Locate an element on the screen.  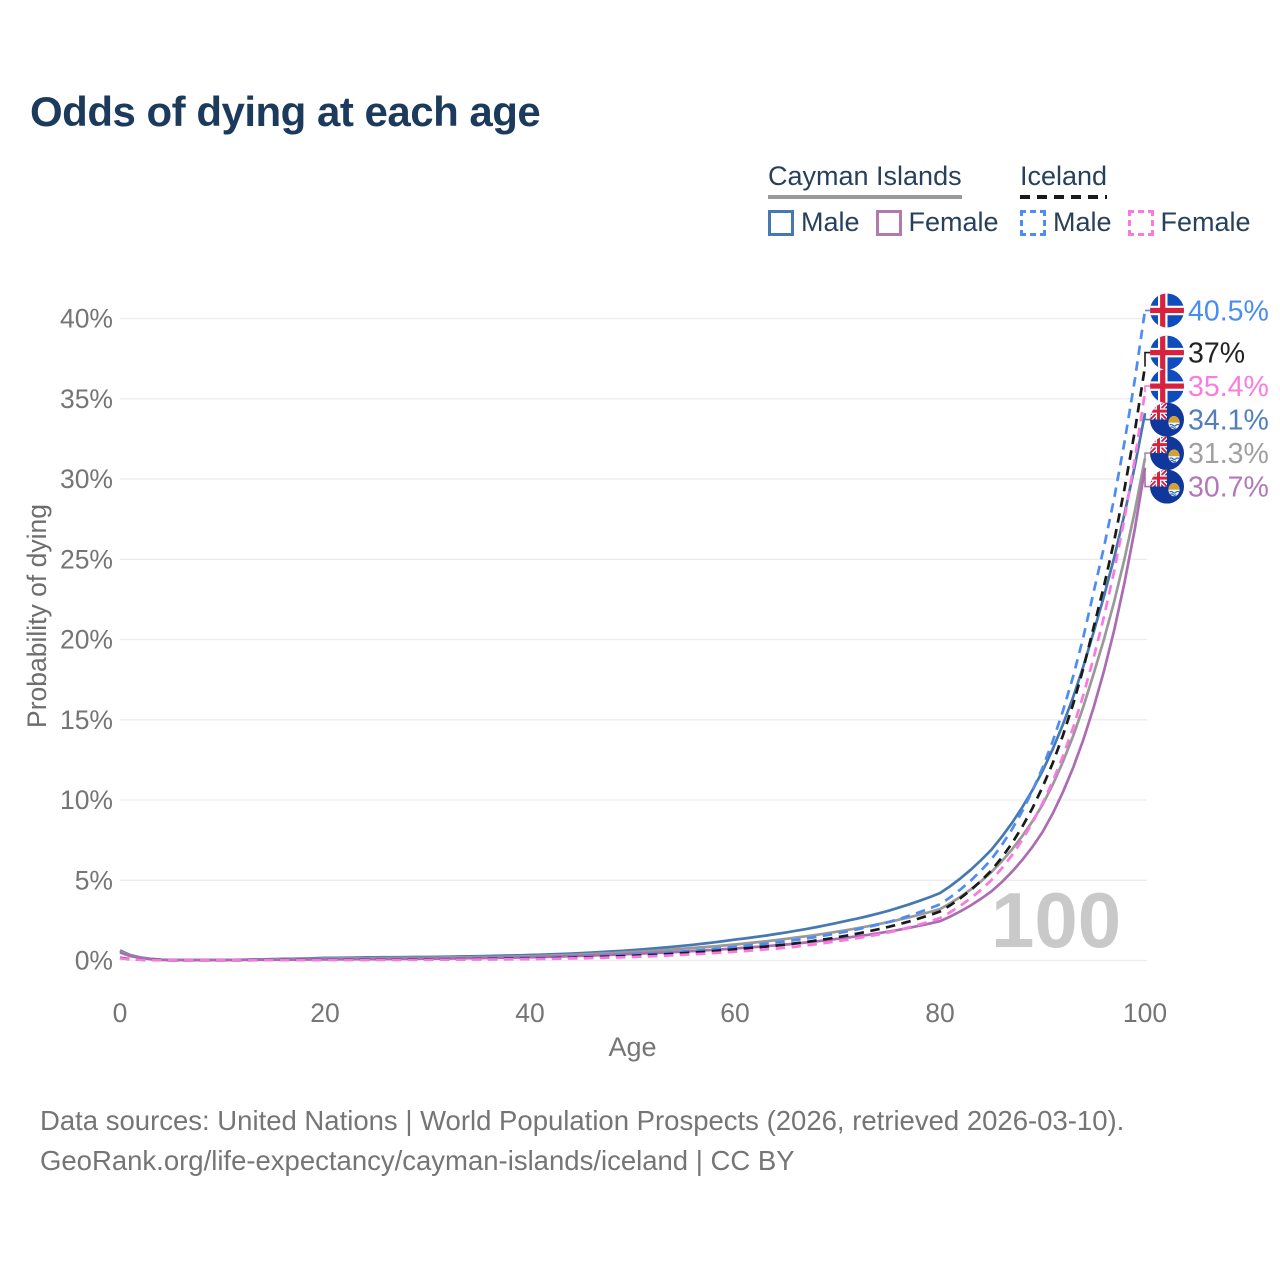
end-value-label: 35.4% is located at coordinates (1228, 387).